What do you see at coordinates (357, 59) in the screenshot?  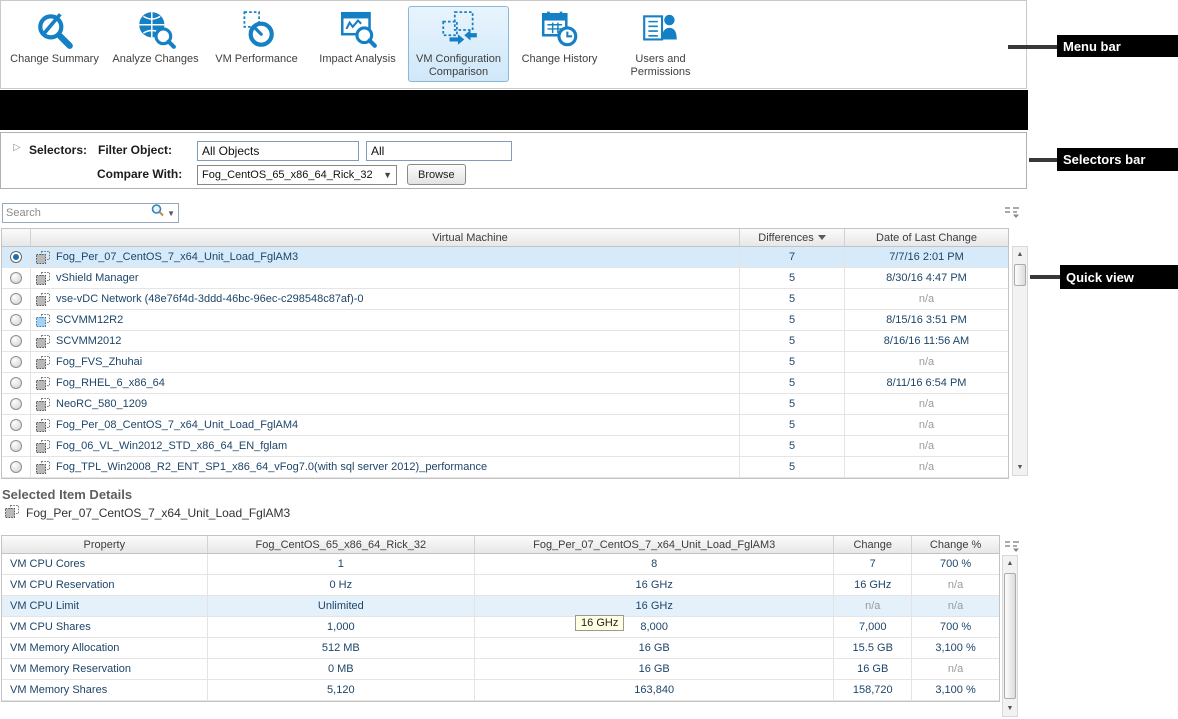 I see `menu-item-label: Impact Analysis` at bounding box center [357, 59].